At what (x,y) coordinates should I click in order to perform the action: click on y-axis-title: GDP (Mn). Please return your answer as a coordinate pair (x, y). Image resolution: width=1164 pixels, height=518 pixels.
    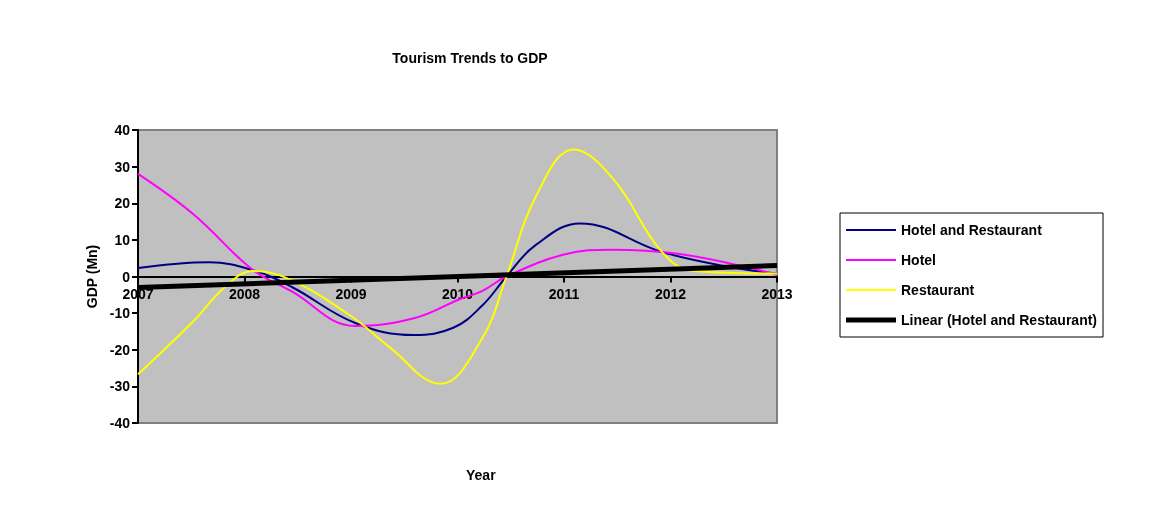
    Looking at the image, I should click on (91, 276).